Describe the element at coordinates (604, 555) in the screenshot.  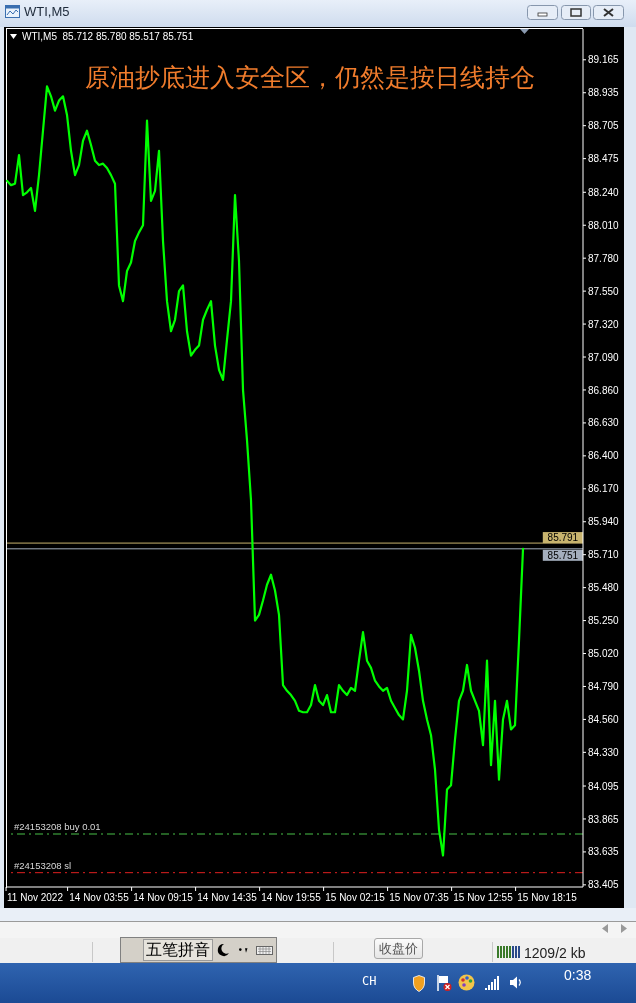
I see `y-tick-label: 85.710` at that location.